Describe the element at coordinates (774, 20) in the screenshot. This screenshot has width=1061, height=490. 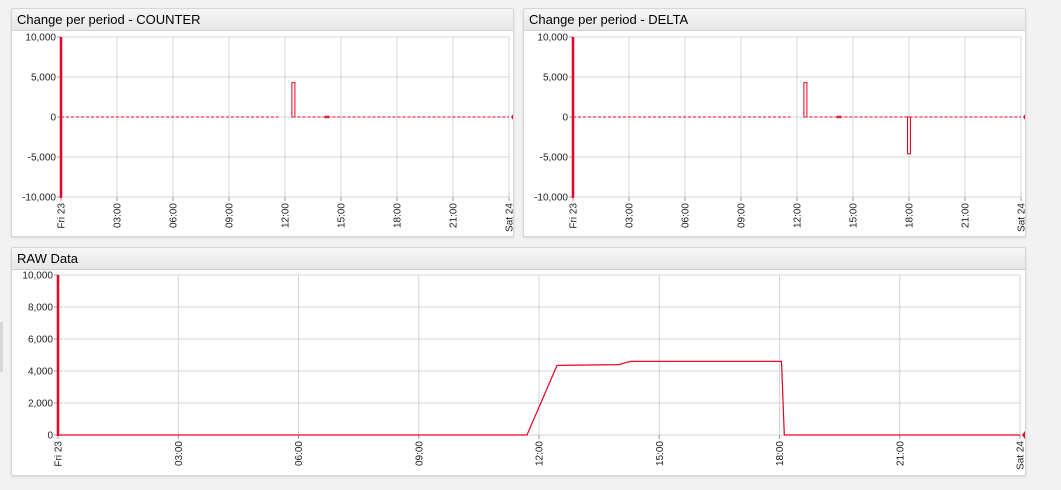
I see `widget-title: Change per period - DELTA` at that location.